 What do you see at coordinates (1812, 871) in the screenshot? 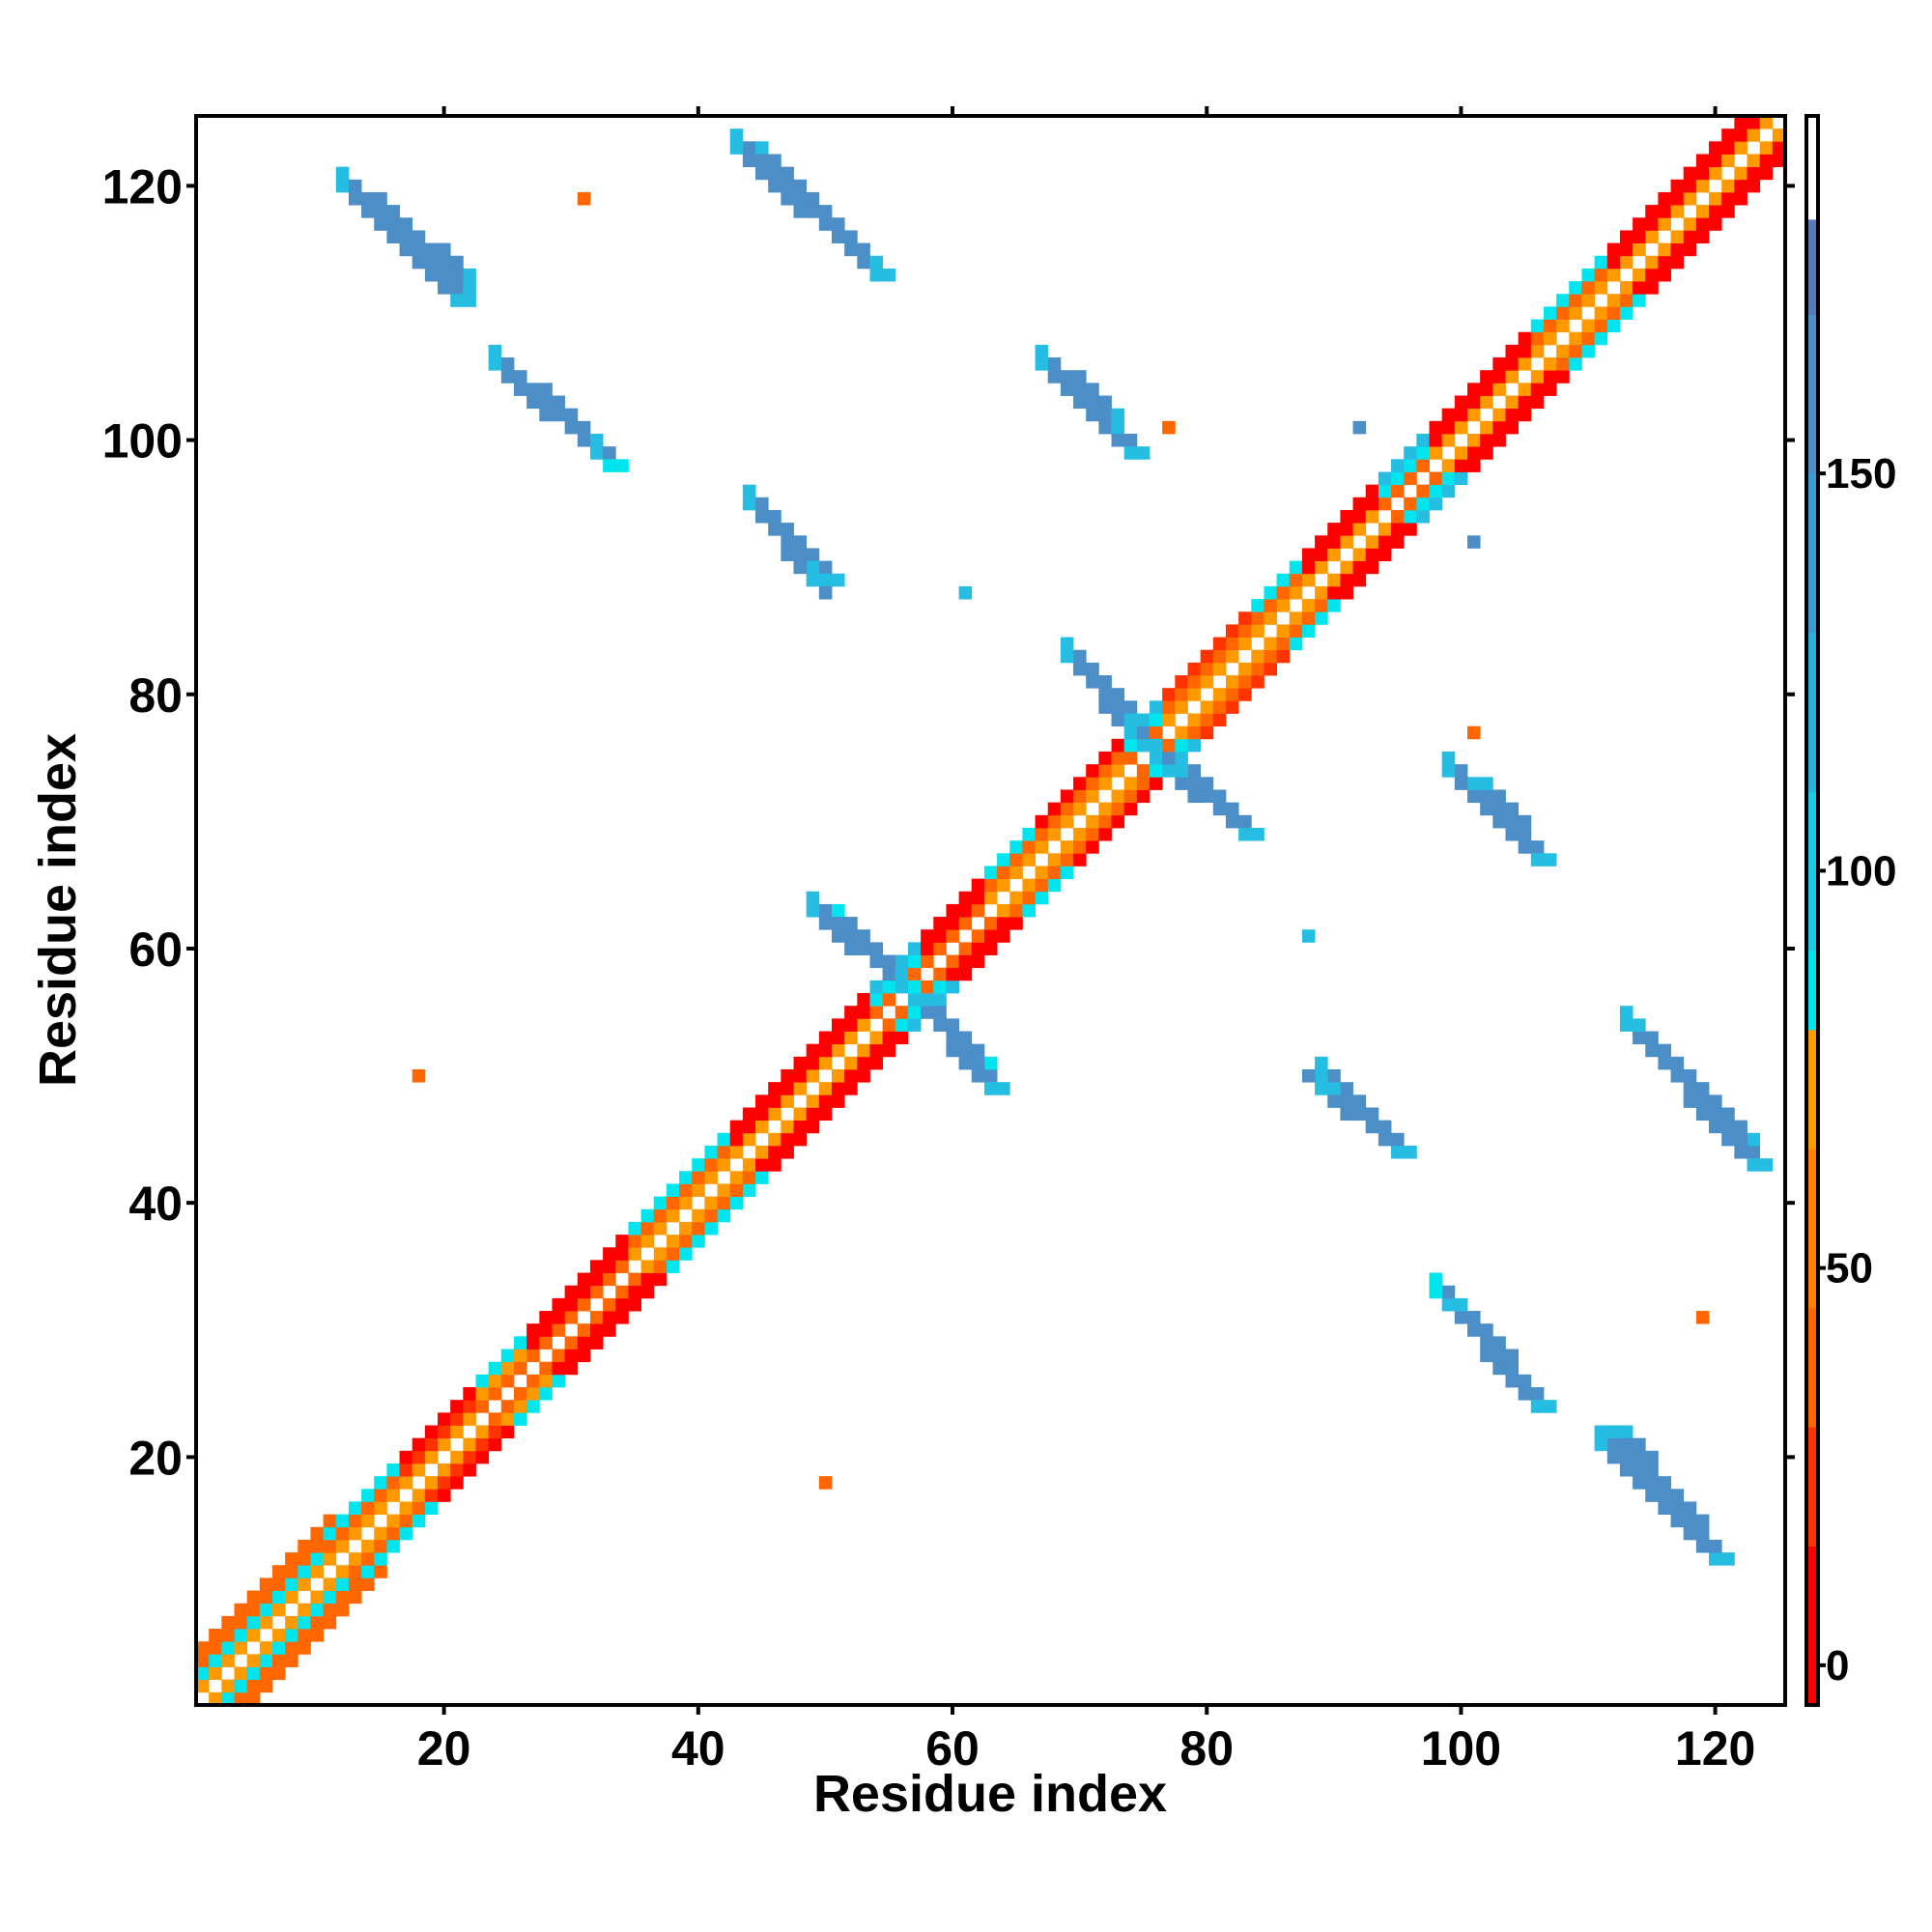
I see `colorbar-band` at bounding box center [1812, 871].